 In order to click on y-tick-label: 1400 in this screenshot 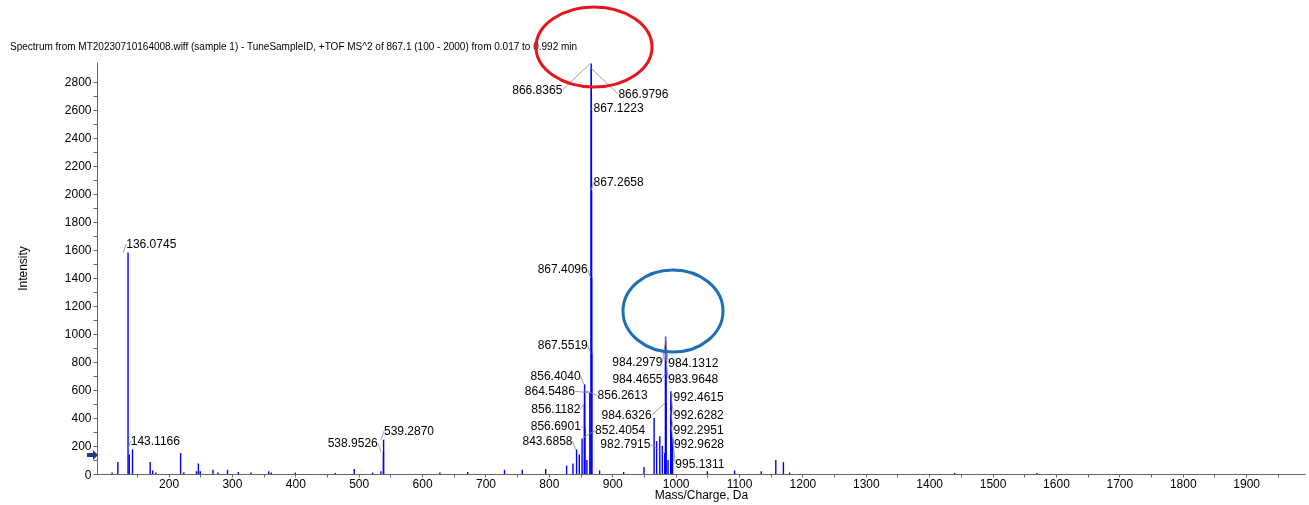, I will do `click(78, 278)`.